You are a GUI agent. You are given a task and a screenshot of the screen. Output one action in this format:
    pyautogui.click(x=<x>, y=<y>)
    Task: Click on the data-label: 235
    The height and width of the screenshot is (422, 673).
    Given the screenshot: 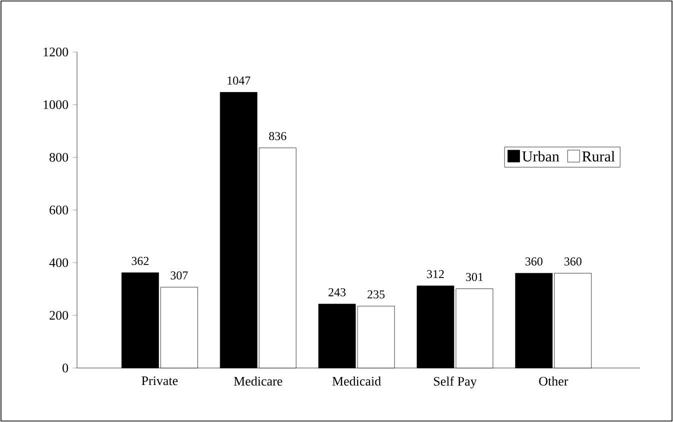 What is the action you would take?
    pyautogui.click(x=376, y=294)
    